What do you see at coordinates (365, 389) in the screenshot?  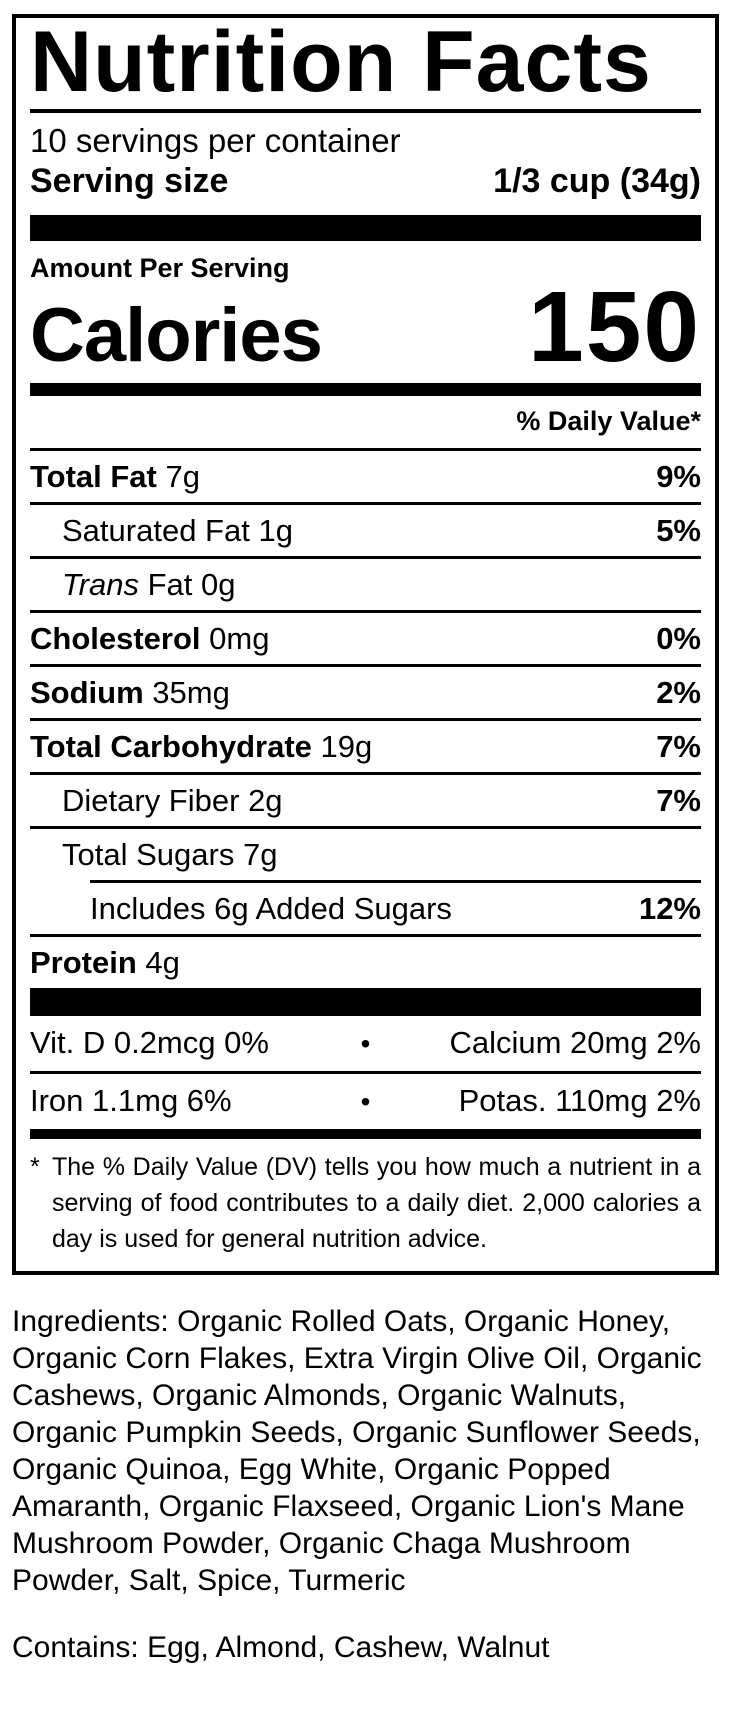 I see `calories-separator` at bounding box center [365, 389].